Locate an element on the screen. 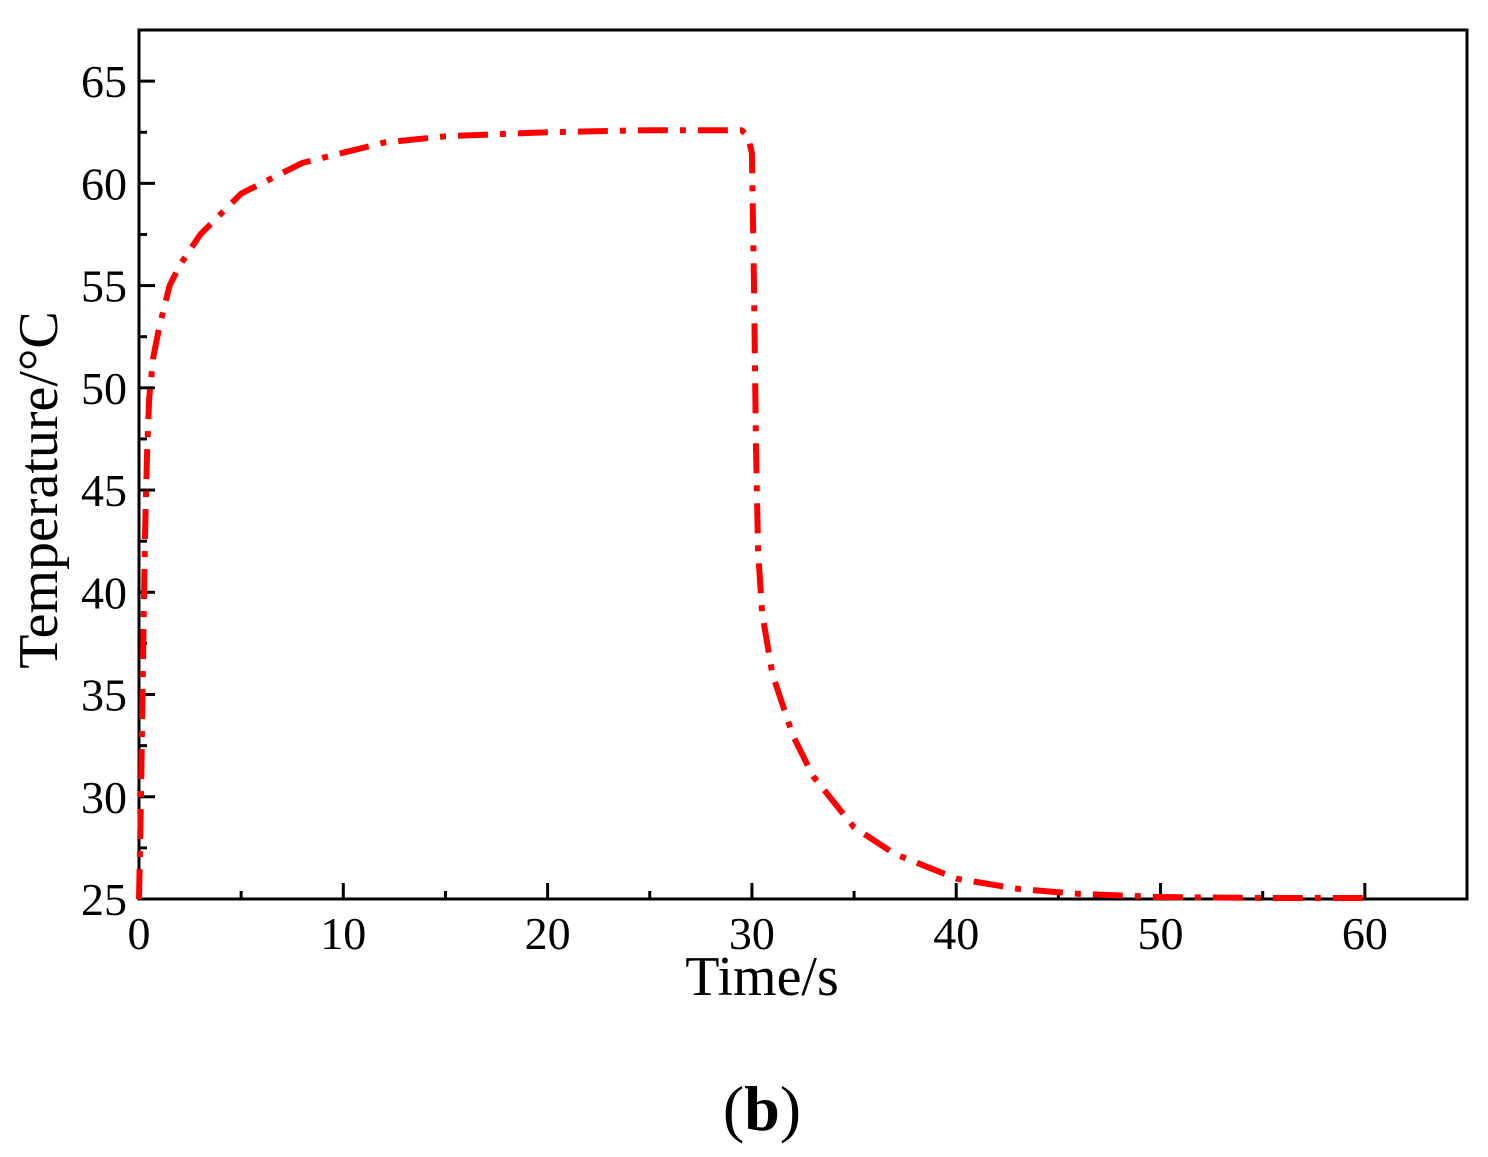 This screenshot has height=1157, width=1488. y-tick-label-60: 60 is located at coordinates (104, 183).